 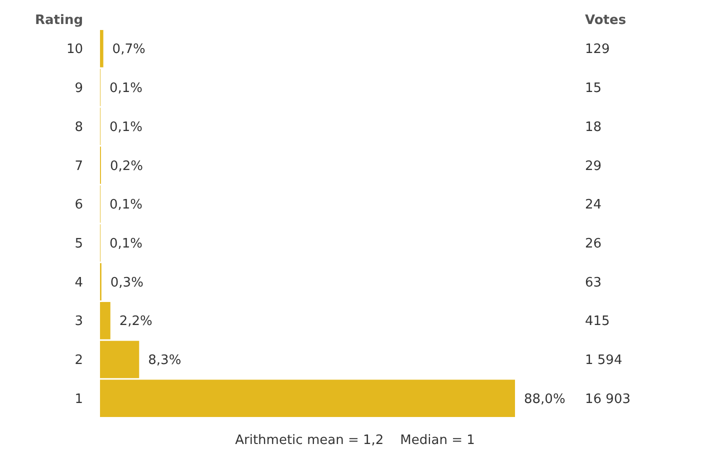 I want to click on text: 129, so click(x=597, y=50).